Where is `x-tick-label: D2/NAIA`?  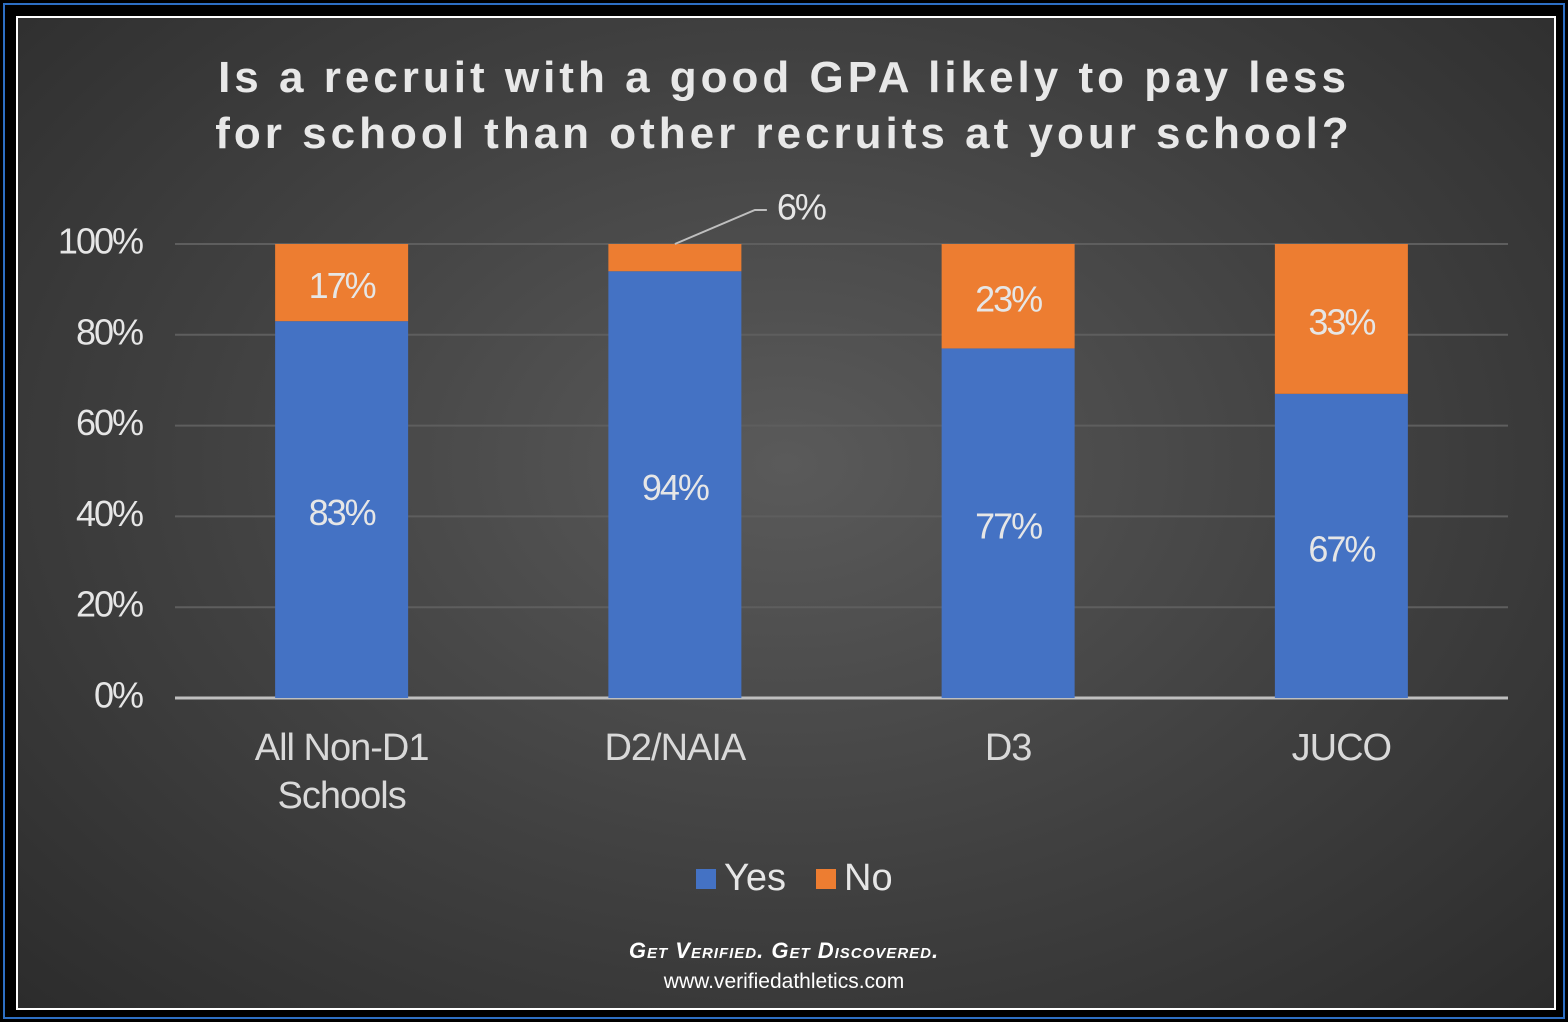 x-tick-label: D2/NAIA is located at coordinates (675, 748).